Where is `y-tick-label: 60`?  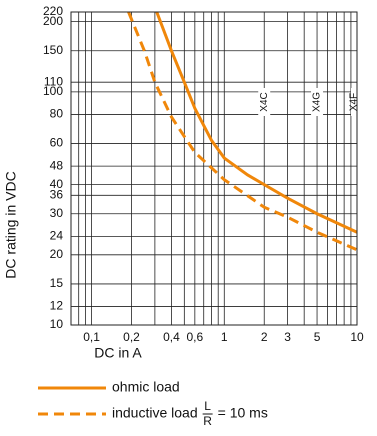
y-tick-label: 60 is located at coordinates (57, 143).